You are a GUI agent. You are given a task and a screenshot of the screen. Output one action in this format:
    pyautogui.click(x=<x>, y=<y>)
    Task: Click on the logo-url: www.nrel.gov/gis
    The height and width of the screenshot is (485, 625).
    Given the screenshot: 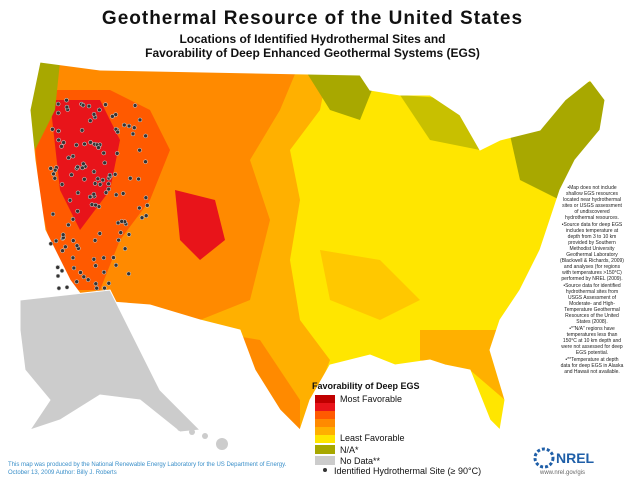 What is the action you would take?
    pyautogui.click(x=563, y=473)
    